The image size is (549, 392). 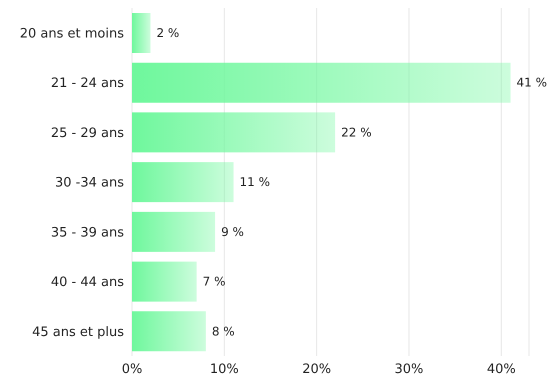 What do you see at coordinates (87, 282) in the screenshot?
I see `y-tick-label: 40 - 44 ans` at bounding box center [87, 282].